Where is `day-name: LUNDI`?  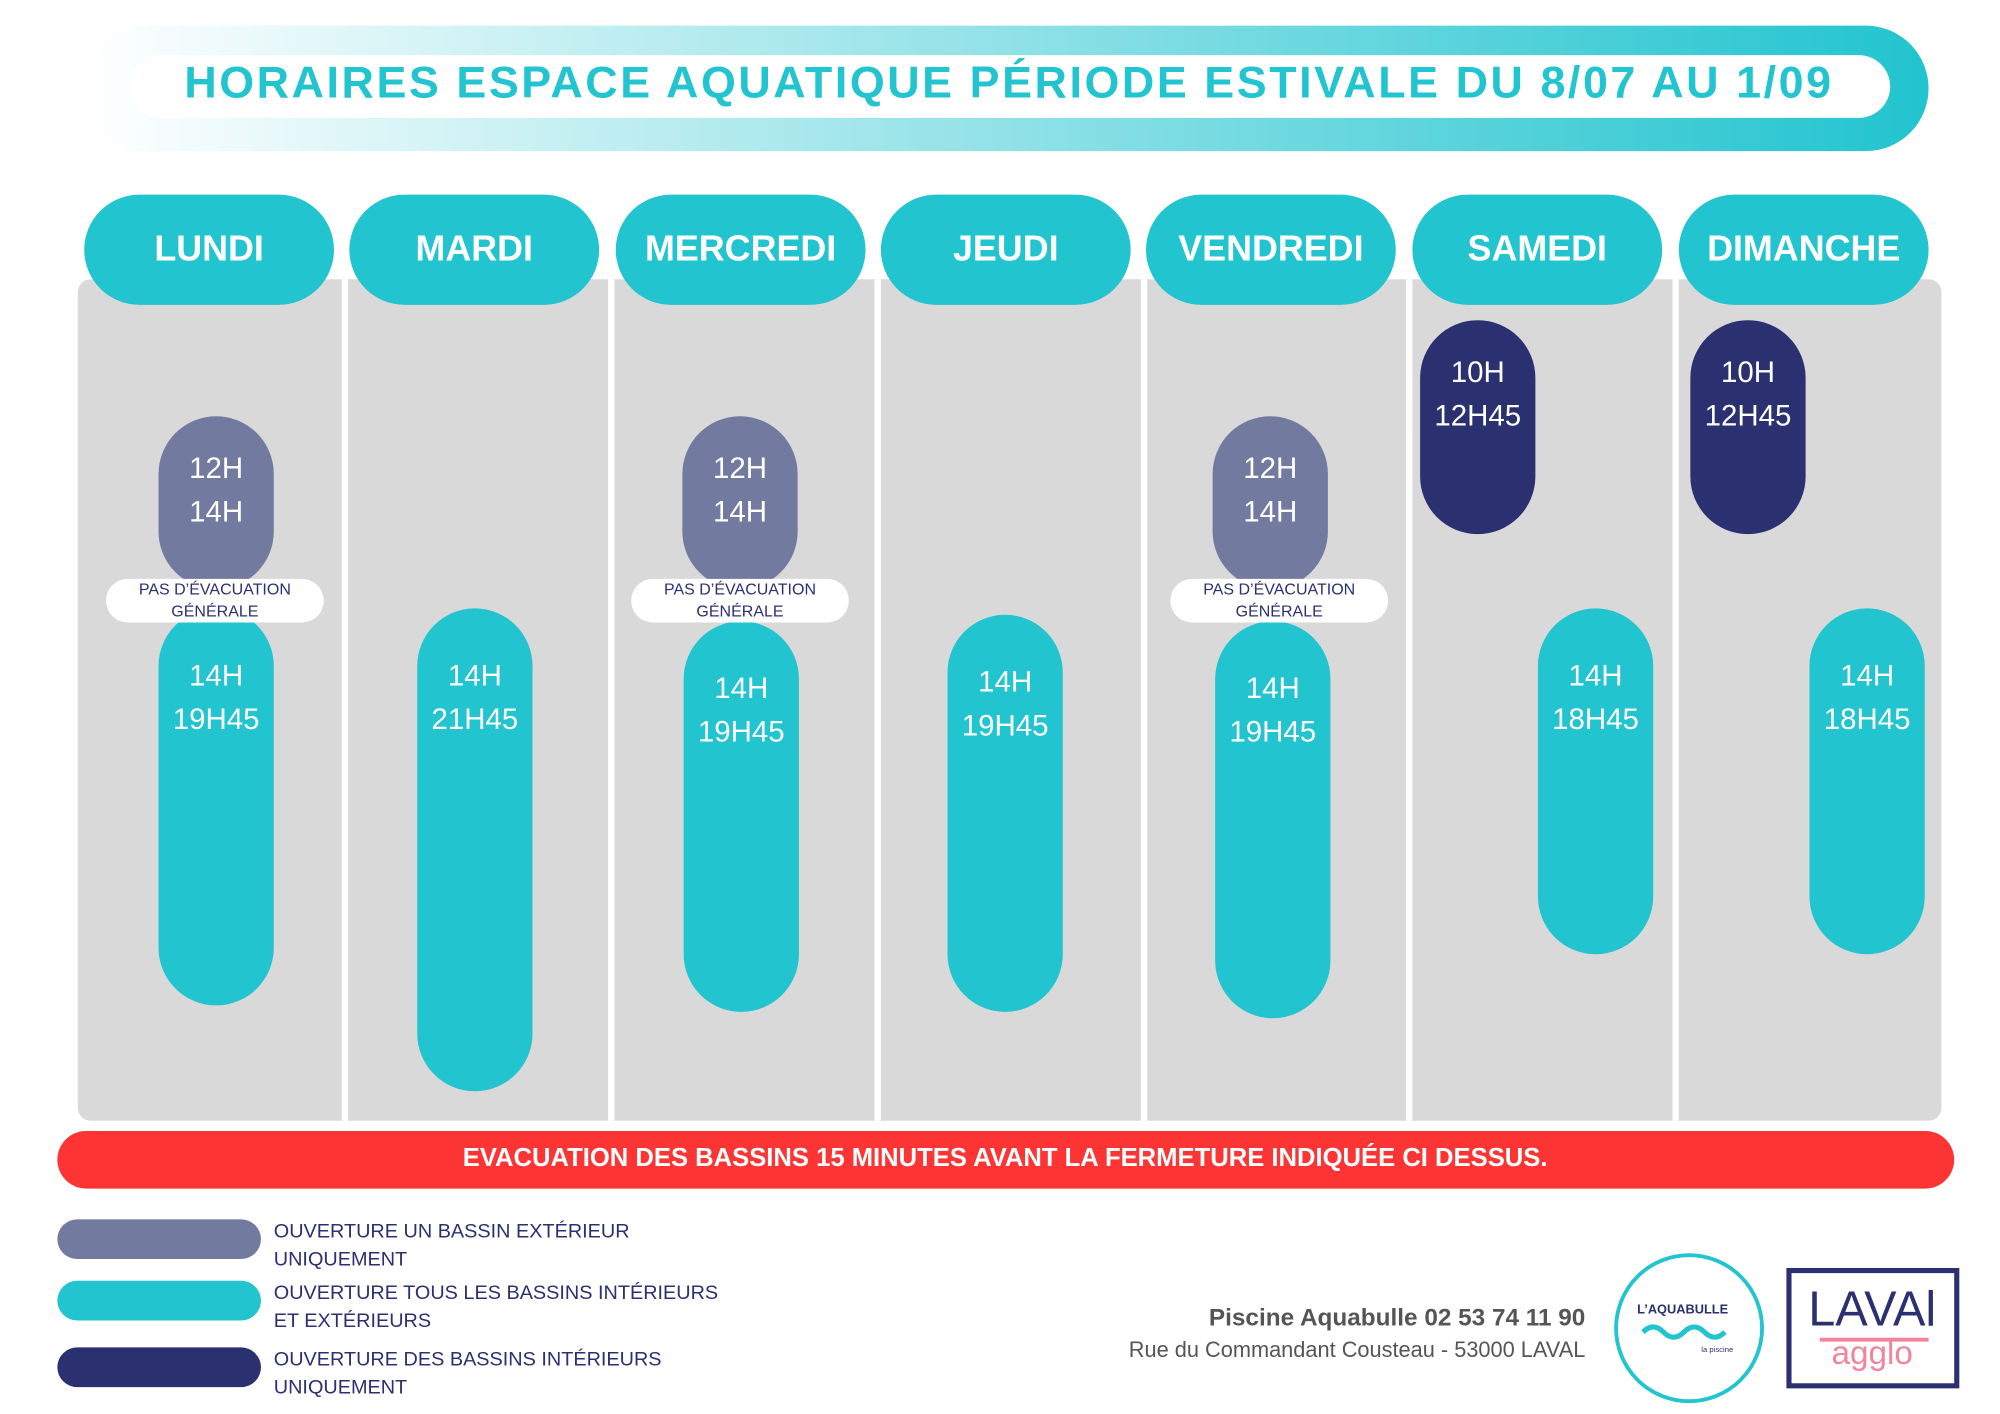 day-name: LUNDI is located at coordinates (209, 249).